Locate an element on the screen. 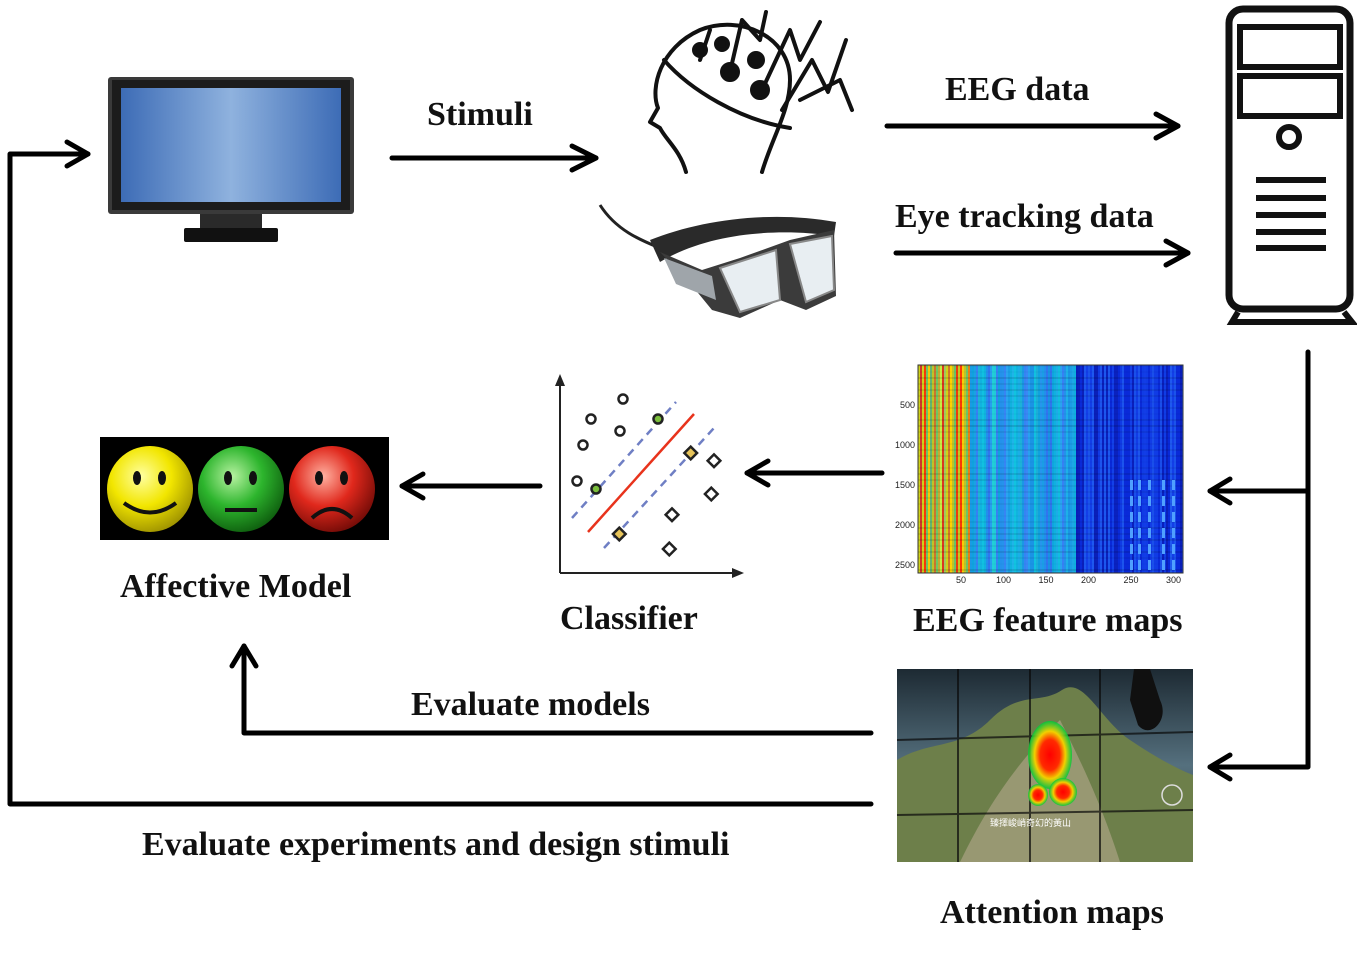 The image size is (1357, 957). svm-classifier-plot is located at coordinates (649, 476).